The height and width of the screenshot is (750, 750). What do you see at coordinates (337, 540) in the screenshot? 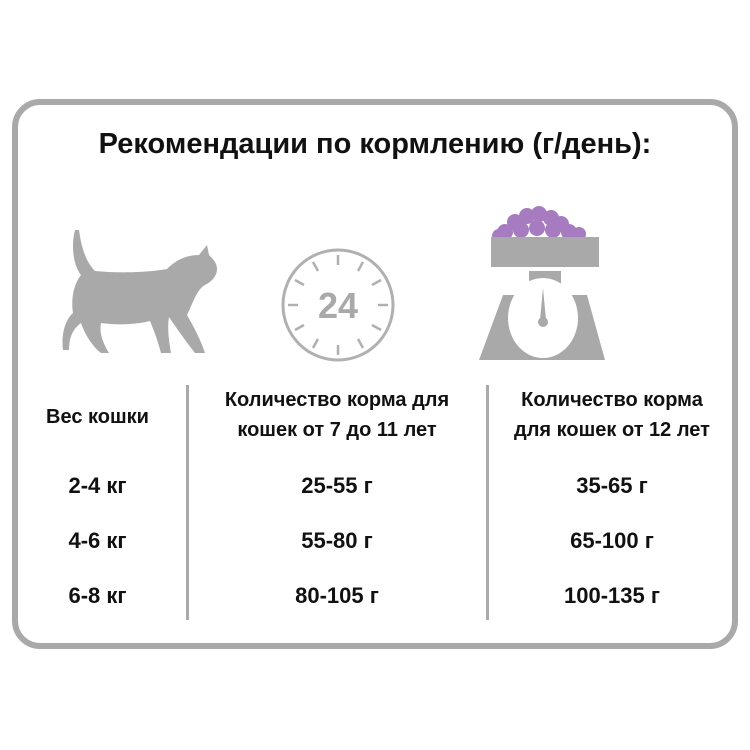
I see `table-cell: 55-80 г` at bounding box center [337, 540].